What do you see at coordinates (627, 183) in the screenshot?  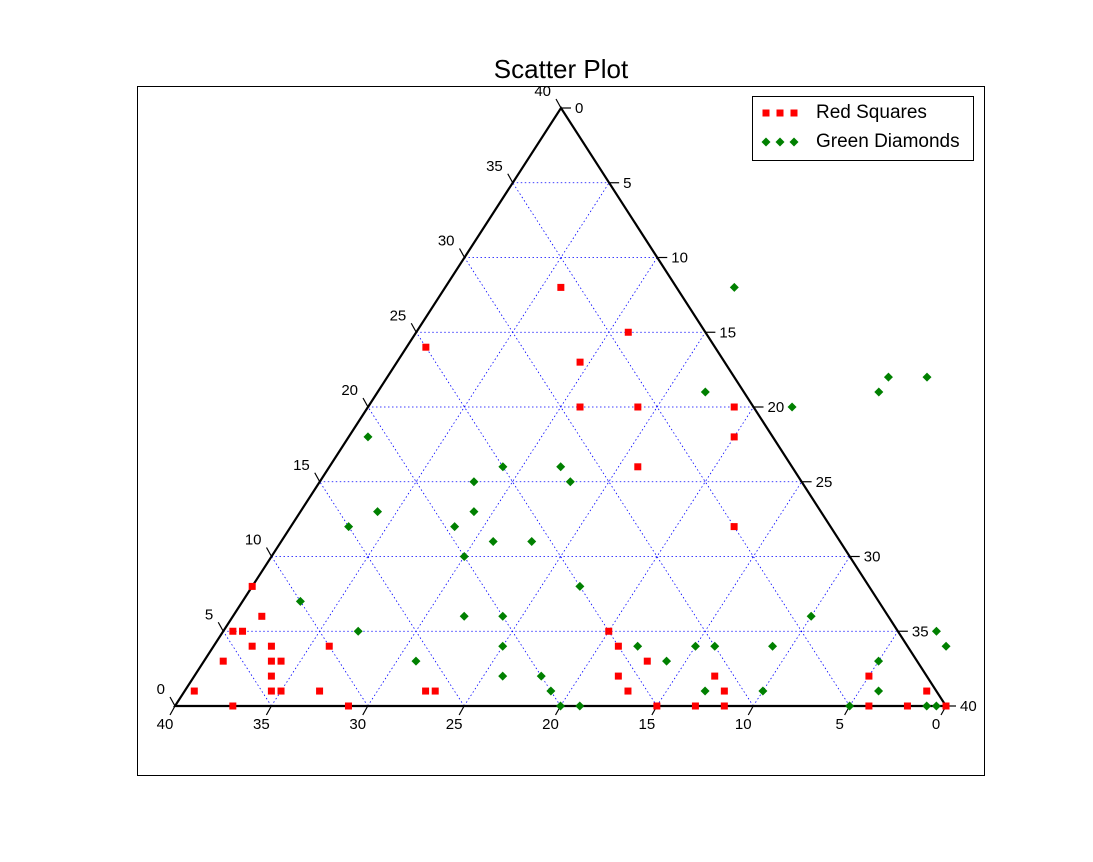 I see `right-tick-label: 5` at bounding box center [627, 183].